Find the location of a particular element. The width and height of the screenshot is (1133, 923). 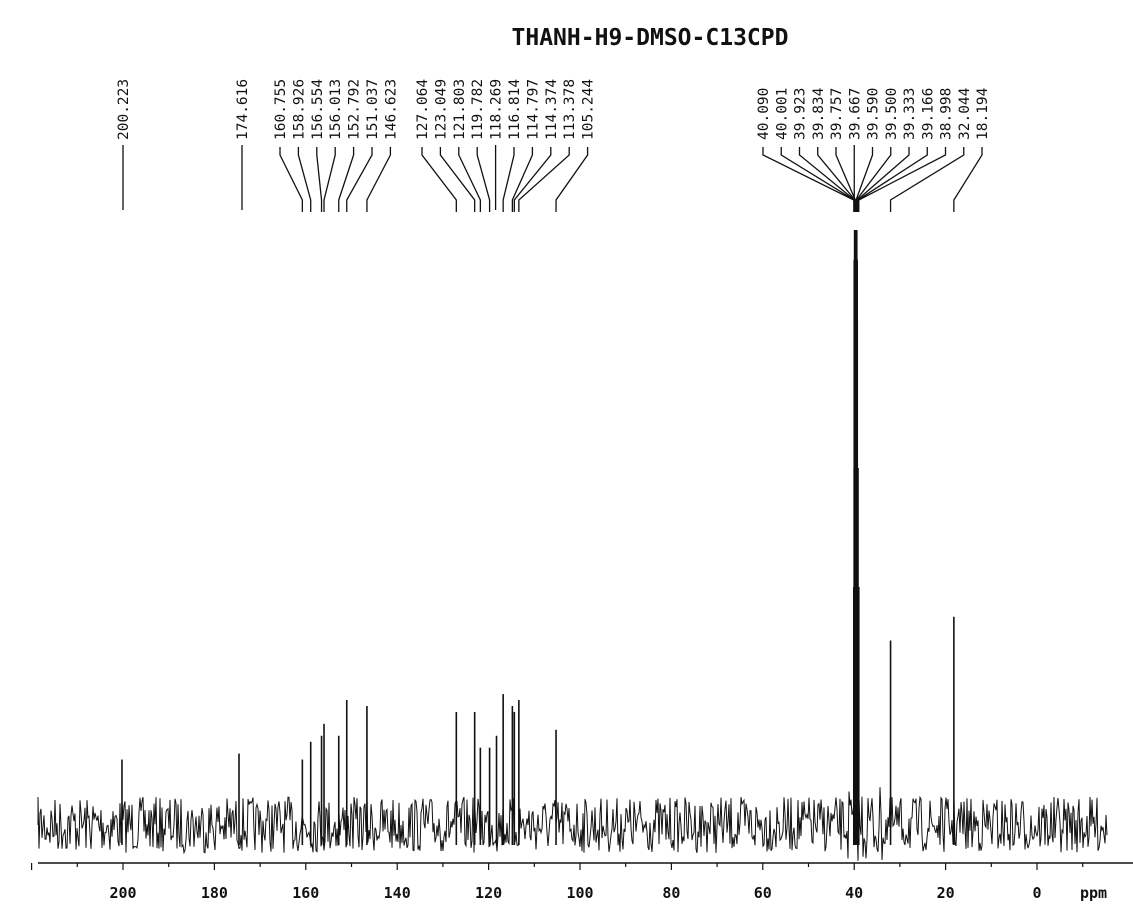

x-tick-label: 160 is located at coordinates (305, 893).